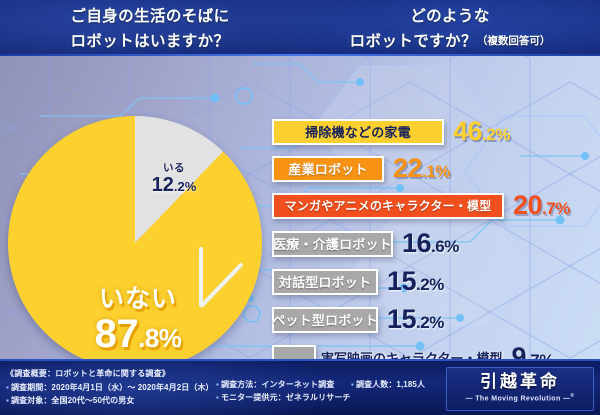 This screenshot has height=415, width=600. Describe the element at coordinates (541, 205) in the screenshot. I see `bar-value: 20.7%` at that location.